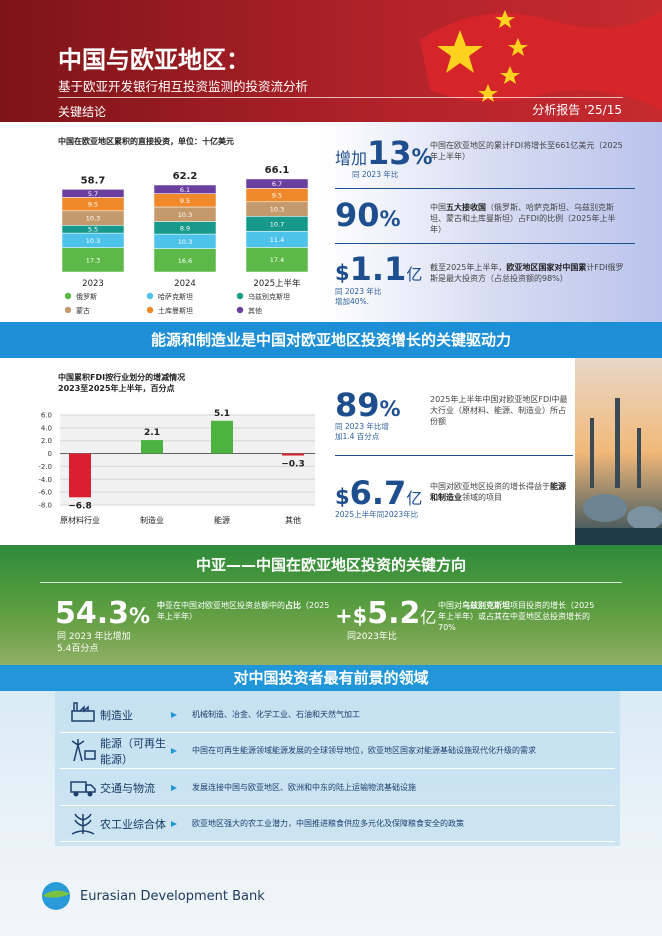 The image size is (662, 936). Describe the element at coordinates (255, 310) in the screenshot. I see `legend-label: 其他` at that location.